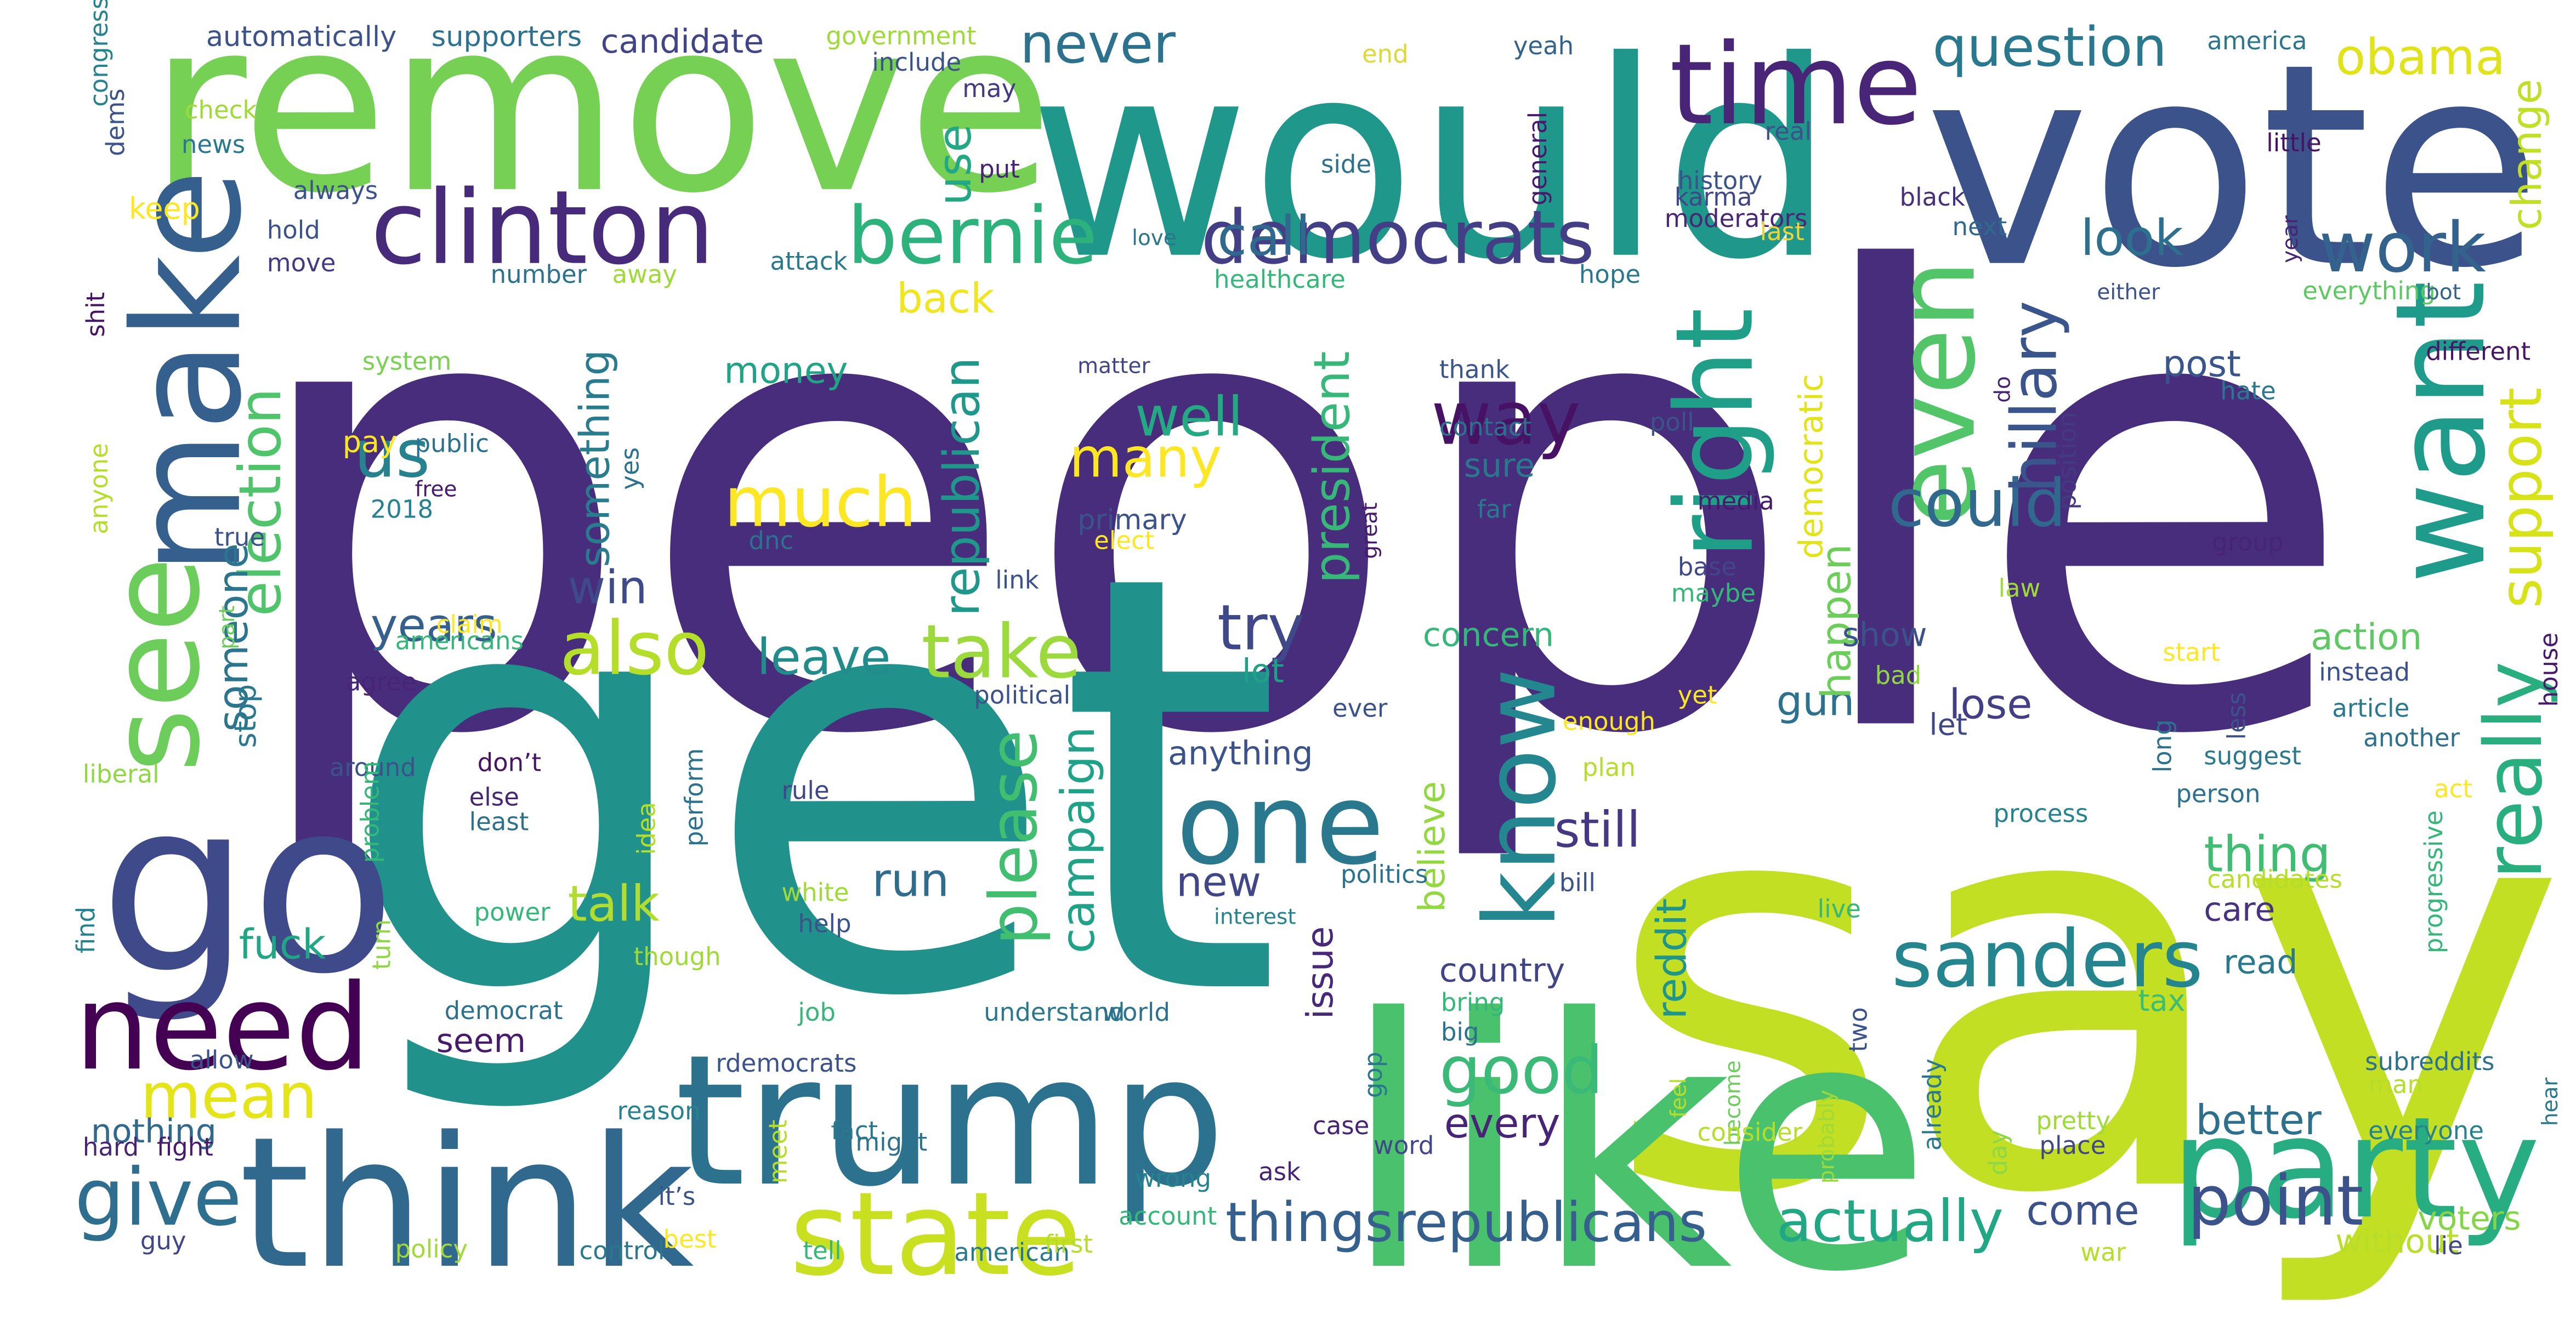 The width and height of the screenshot is (2576, 1320). I want to click on word-become: become, so click(1734, 1103).